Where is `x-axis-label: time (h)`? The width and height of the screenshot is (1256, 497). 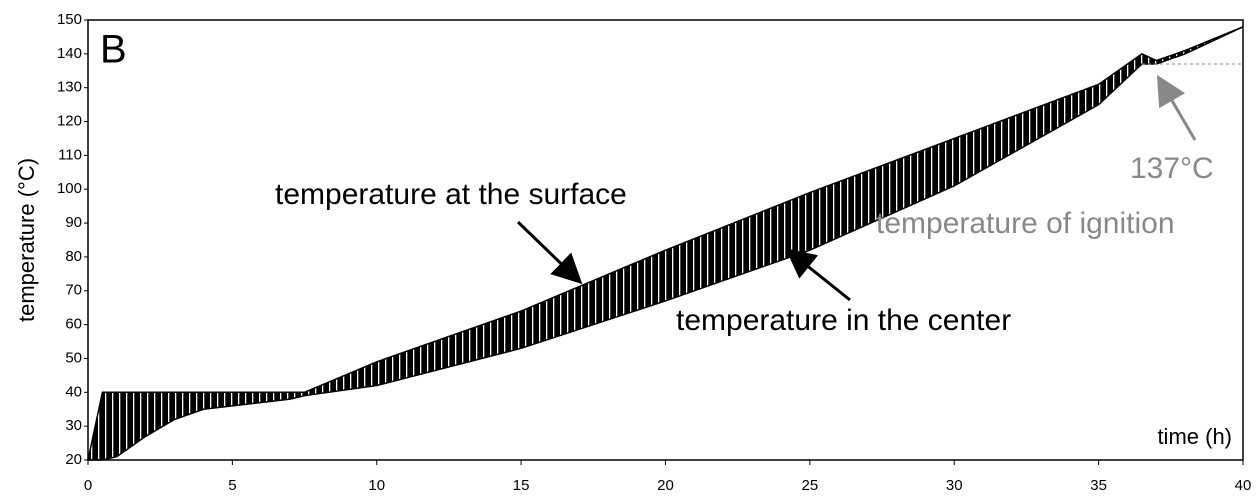 x-axis-label: time (h) is located at coordinates (1194, 436).